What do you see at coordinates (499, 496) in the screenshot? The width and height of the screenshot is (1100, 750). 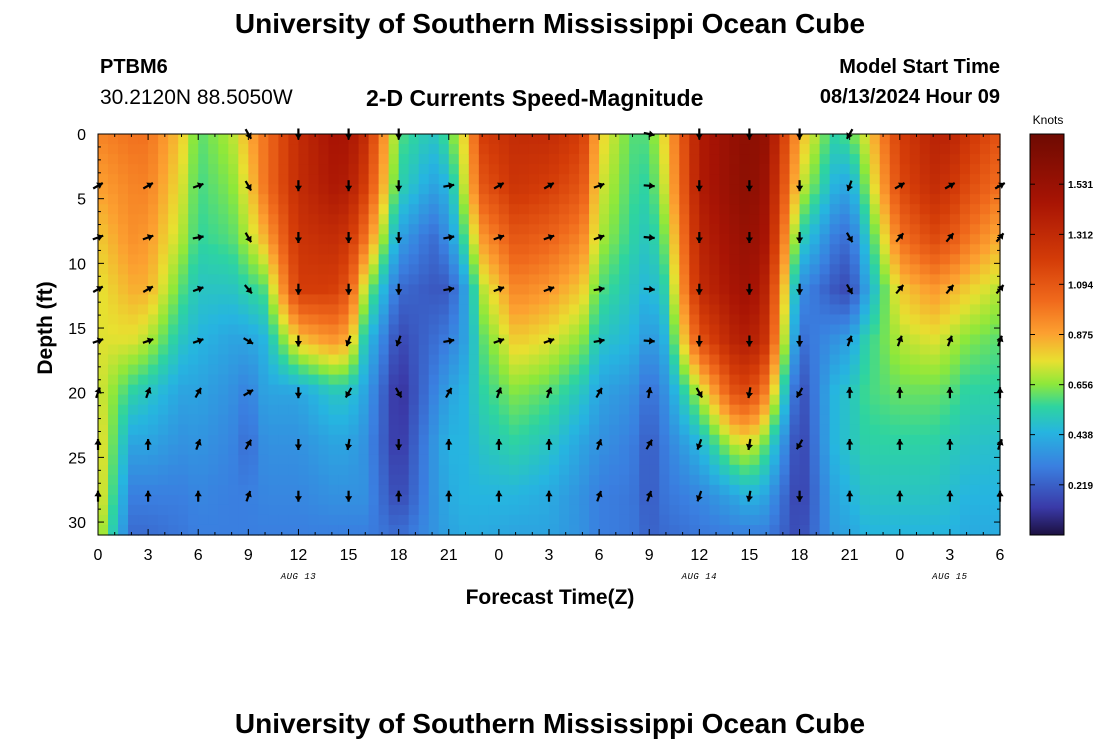 I see `current-vector` at bounding box center [499, 496].